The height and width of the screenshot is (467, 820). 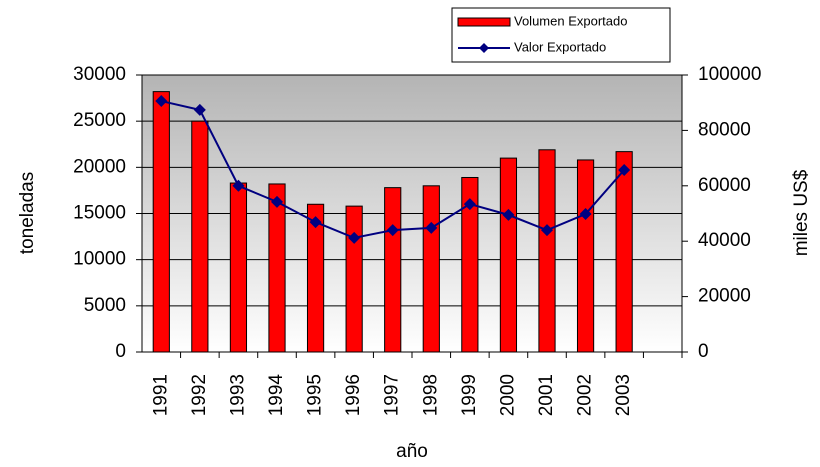 What do you see at coordinates (561, 35) in the screenshot?
I see `legend` at bounding box center [561, 35].